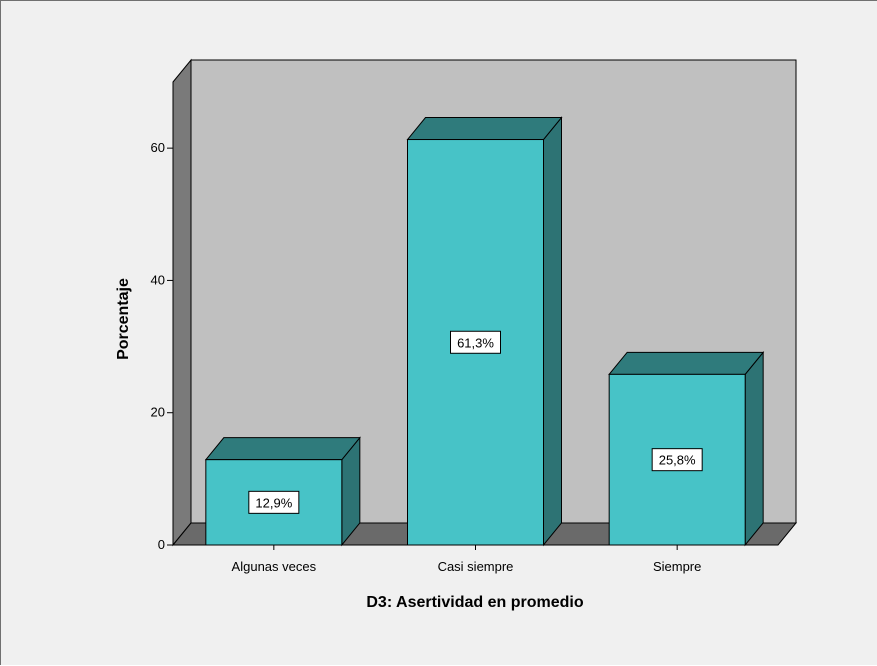 The width and height of the screenshot is (877, 666). Describe the element at coordinates (677, 566) in the screenshot. I see `x-tick-label: Siempre` at that location.